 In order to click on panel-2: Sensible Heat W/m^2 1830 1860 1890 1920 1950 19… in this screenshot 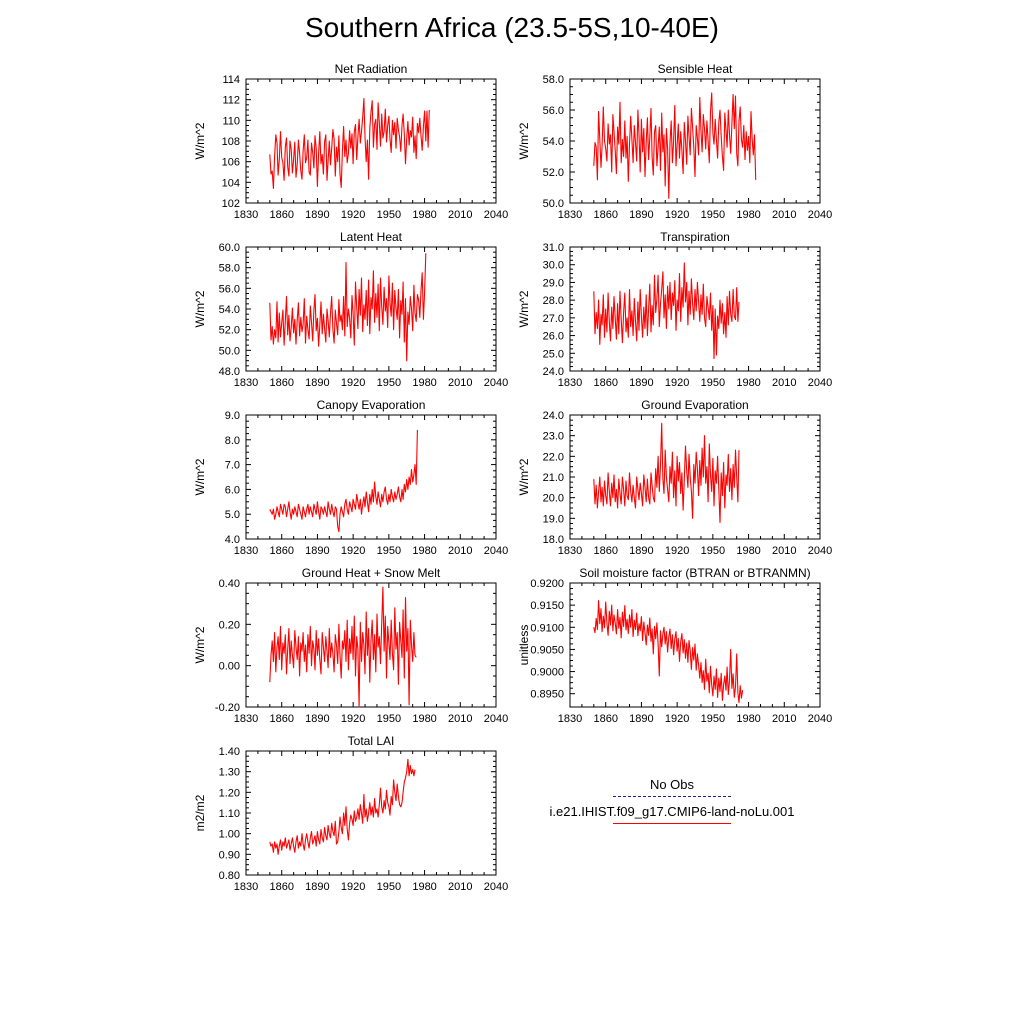, I will do `click(674, 141)`.